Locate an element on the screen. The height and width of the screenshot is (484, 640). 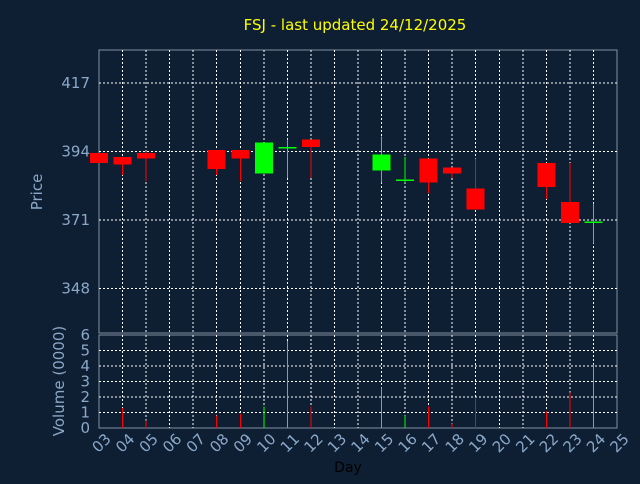
volume-tick-label-0: 0 is located at coordinates (85, 428).